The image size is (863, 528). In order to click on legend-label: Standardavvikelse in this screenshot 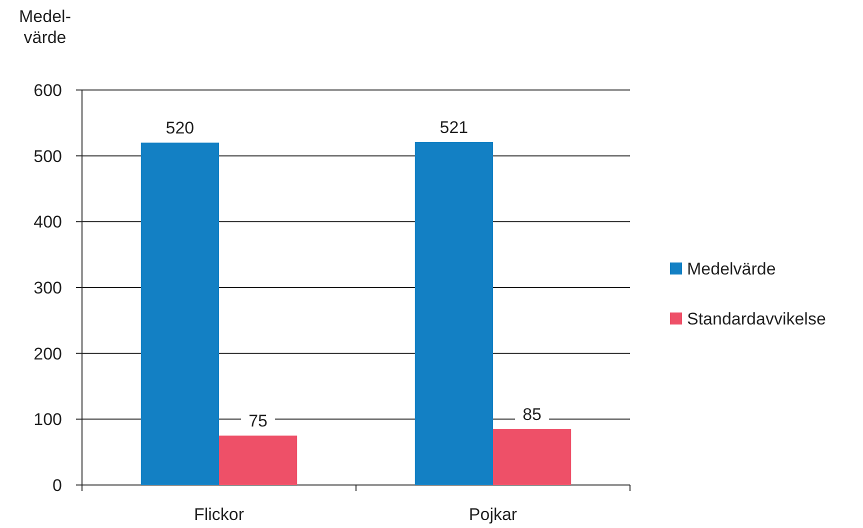, I will do `click(756, 318)`.